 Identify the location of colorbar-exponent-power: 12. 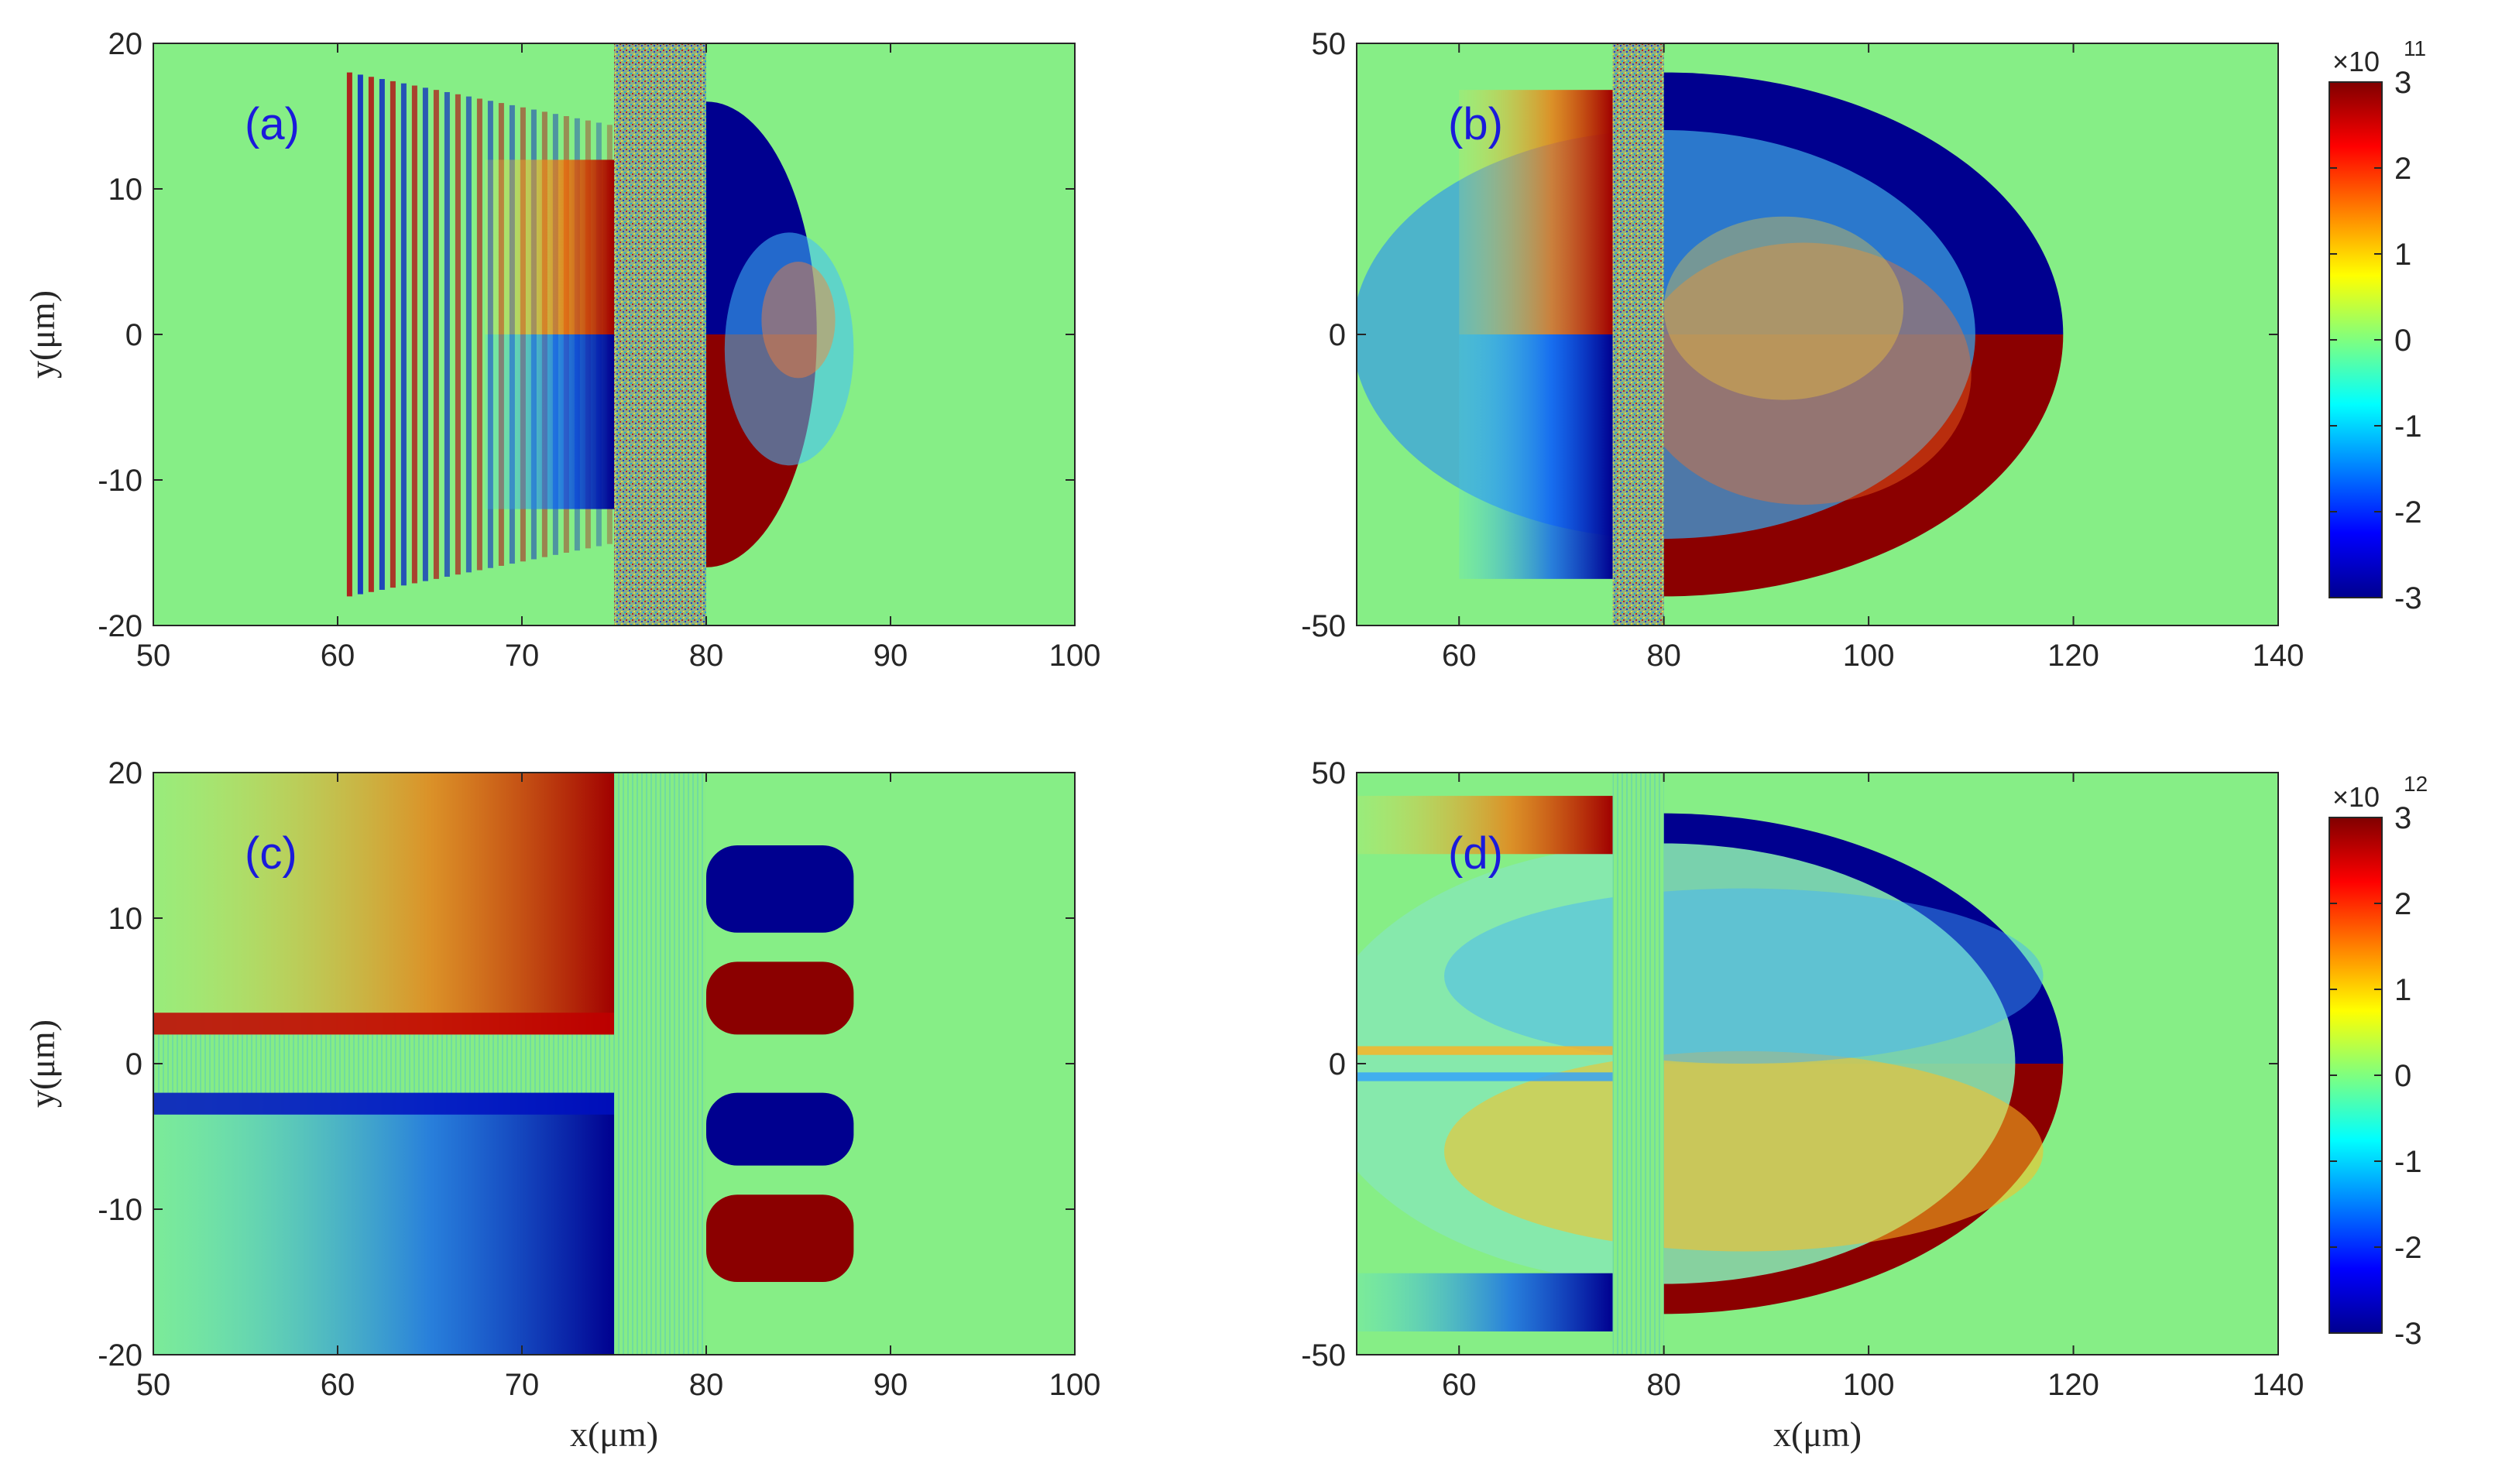
(2416, 784).